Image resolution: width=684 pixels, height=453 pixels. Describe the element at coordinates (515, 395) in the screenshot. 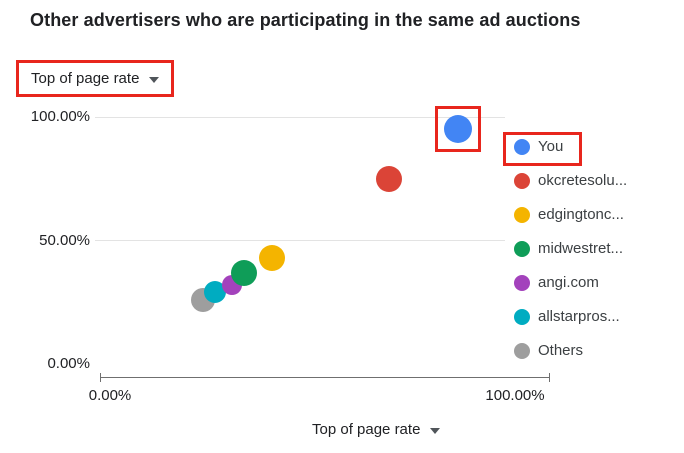

I see `x-tick-label: 100.00%` at that location.